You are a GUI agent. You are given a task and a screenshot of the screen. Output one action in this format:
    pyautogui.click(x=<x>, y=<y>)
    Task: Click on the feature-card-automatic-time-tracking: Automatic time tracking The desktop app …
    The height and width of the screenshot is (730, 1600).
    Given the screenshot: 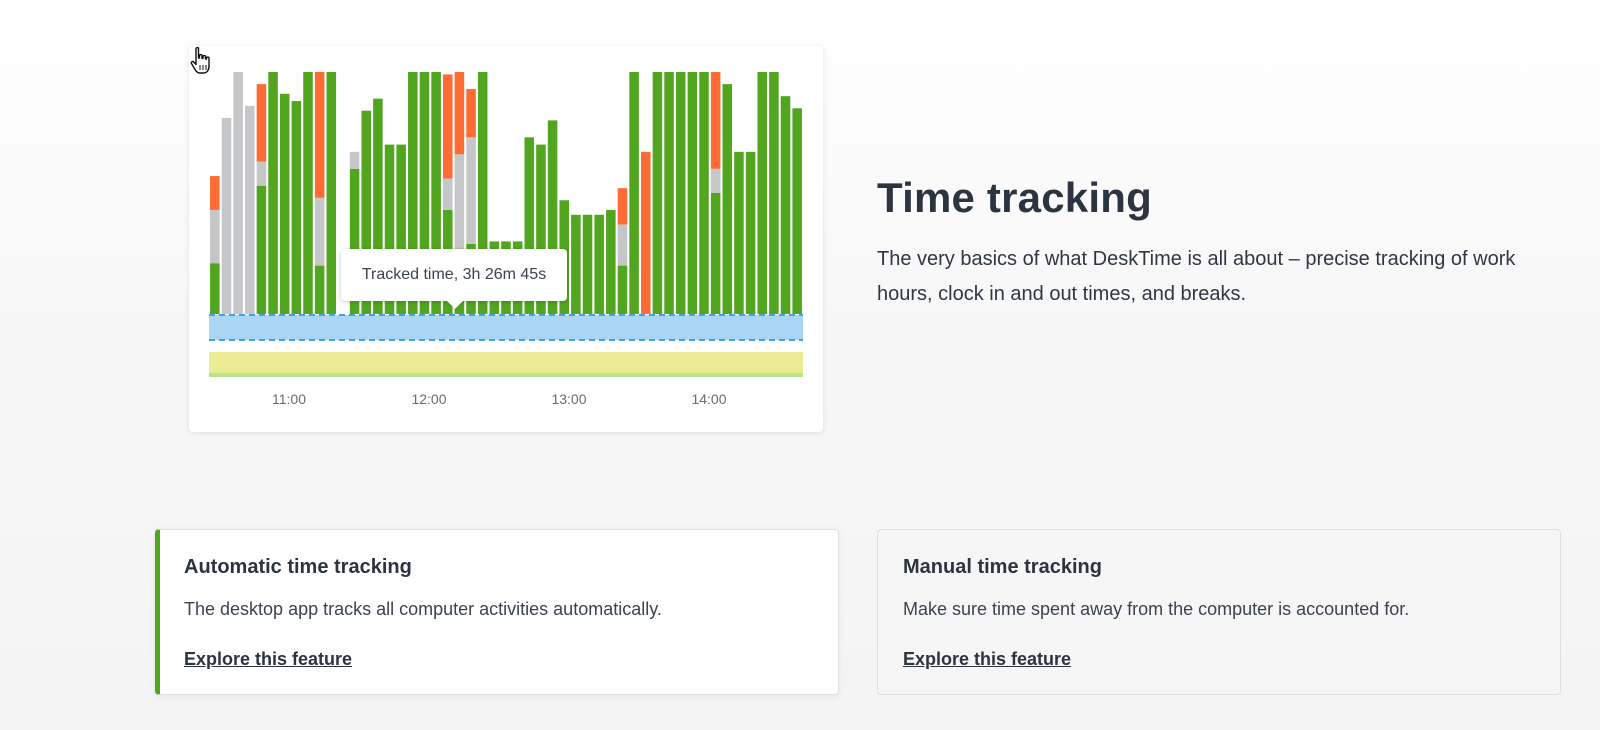 What is the action you would take?
    pyautogui.click(x=497, y=612)
    